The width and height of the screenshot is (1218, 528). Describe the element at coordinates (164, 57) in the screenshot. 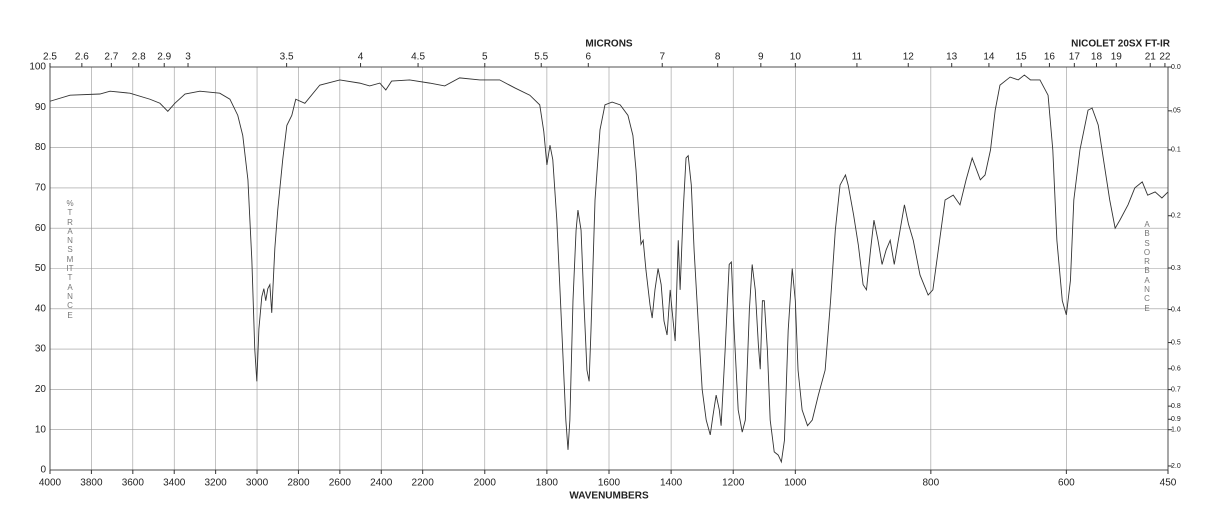

I see `x2-tick-label: 2.9` at that location.